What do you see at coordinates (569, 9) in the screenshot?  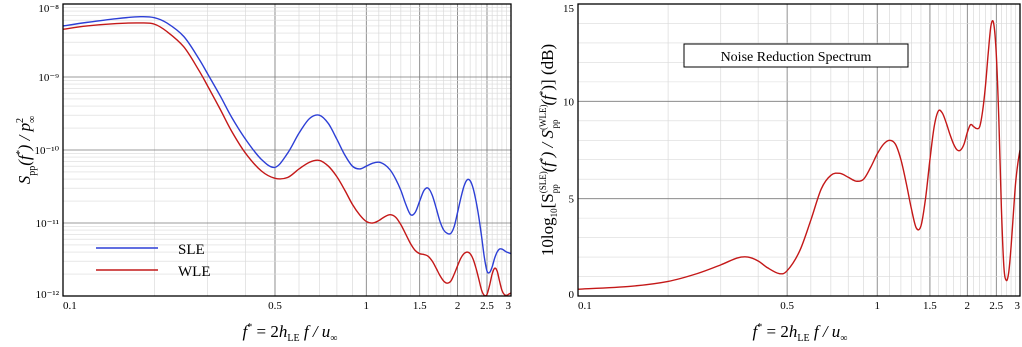 I see `right-y-tick-label: 15` at bounding box center [569, 9].